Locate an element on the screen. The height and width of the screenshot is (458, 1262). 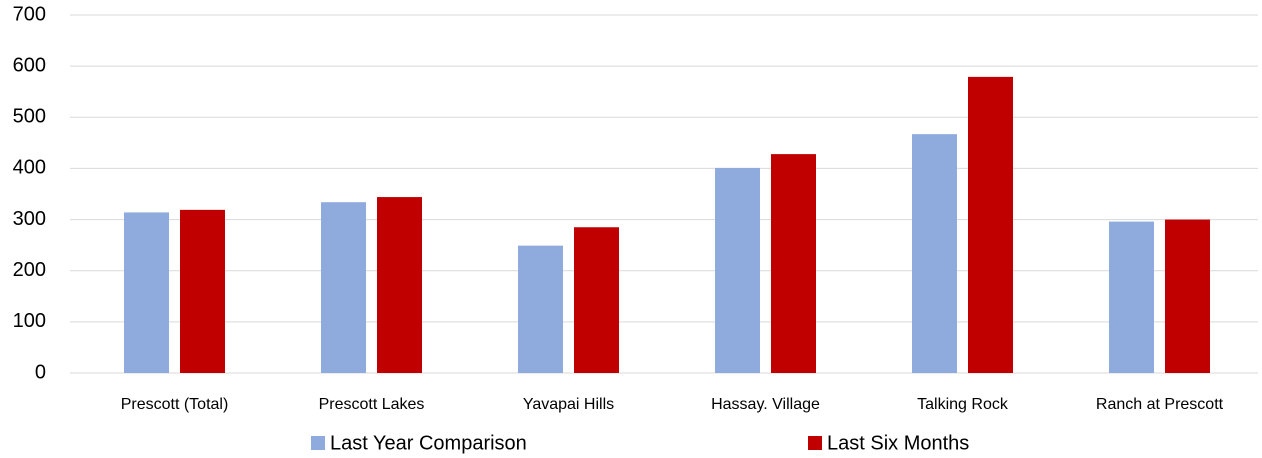
y-tick-label: 600 is located at coordinates (29, 65).